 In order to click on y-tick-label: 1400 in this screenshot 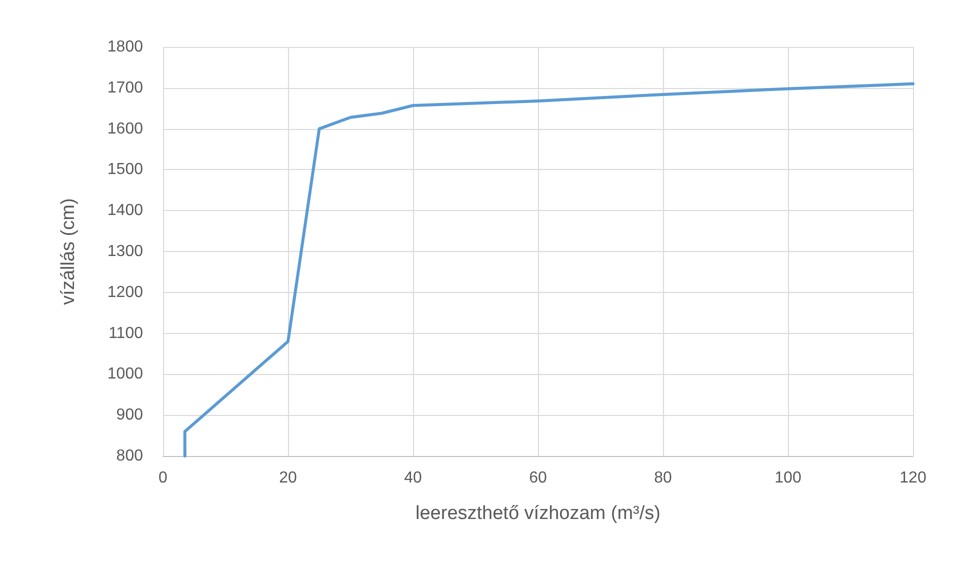, I will do `click(125, 211)`.